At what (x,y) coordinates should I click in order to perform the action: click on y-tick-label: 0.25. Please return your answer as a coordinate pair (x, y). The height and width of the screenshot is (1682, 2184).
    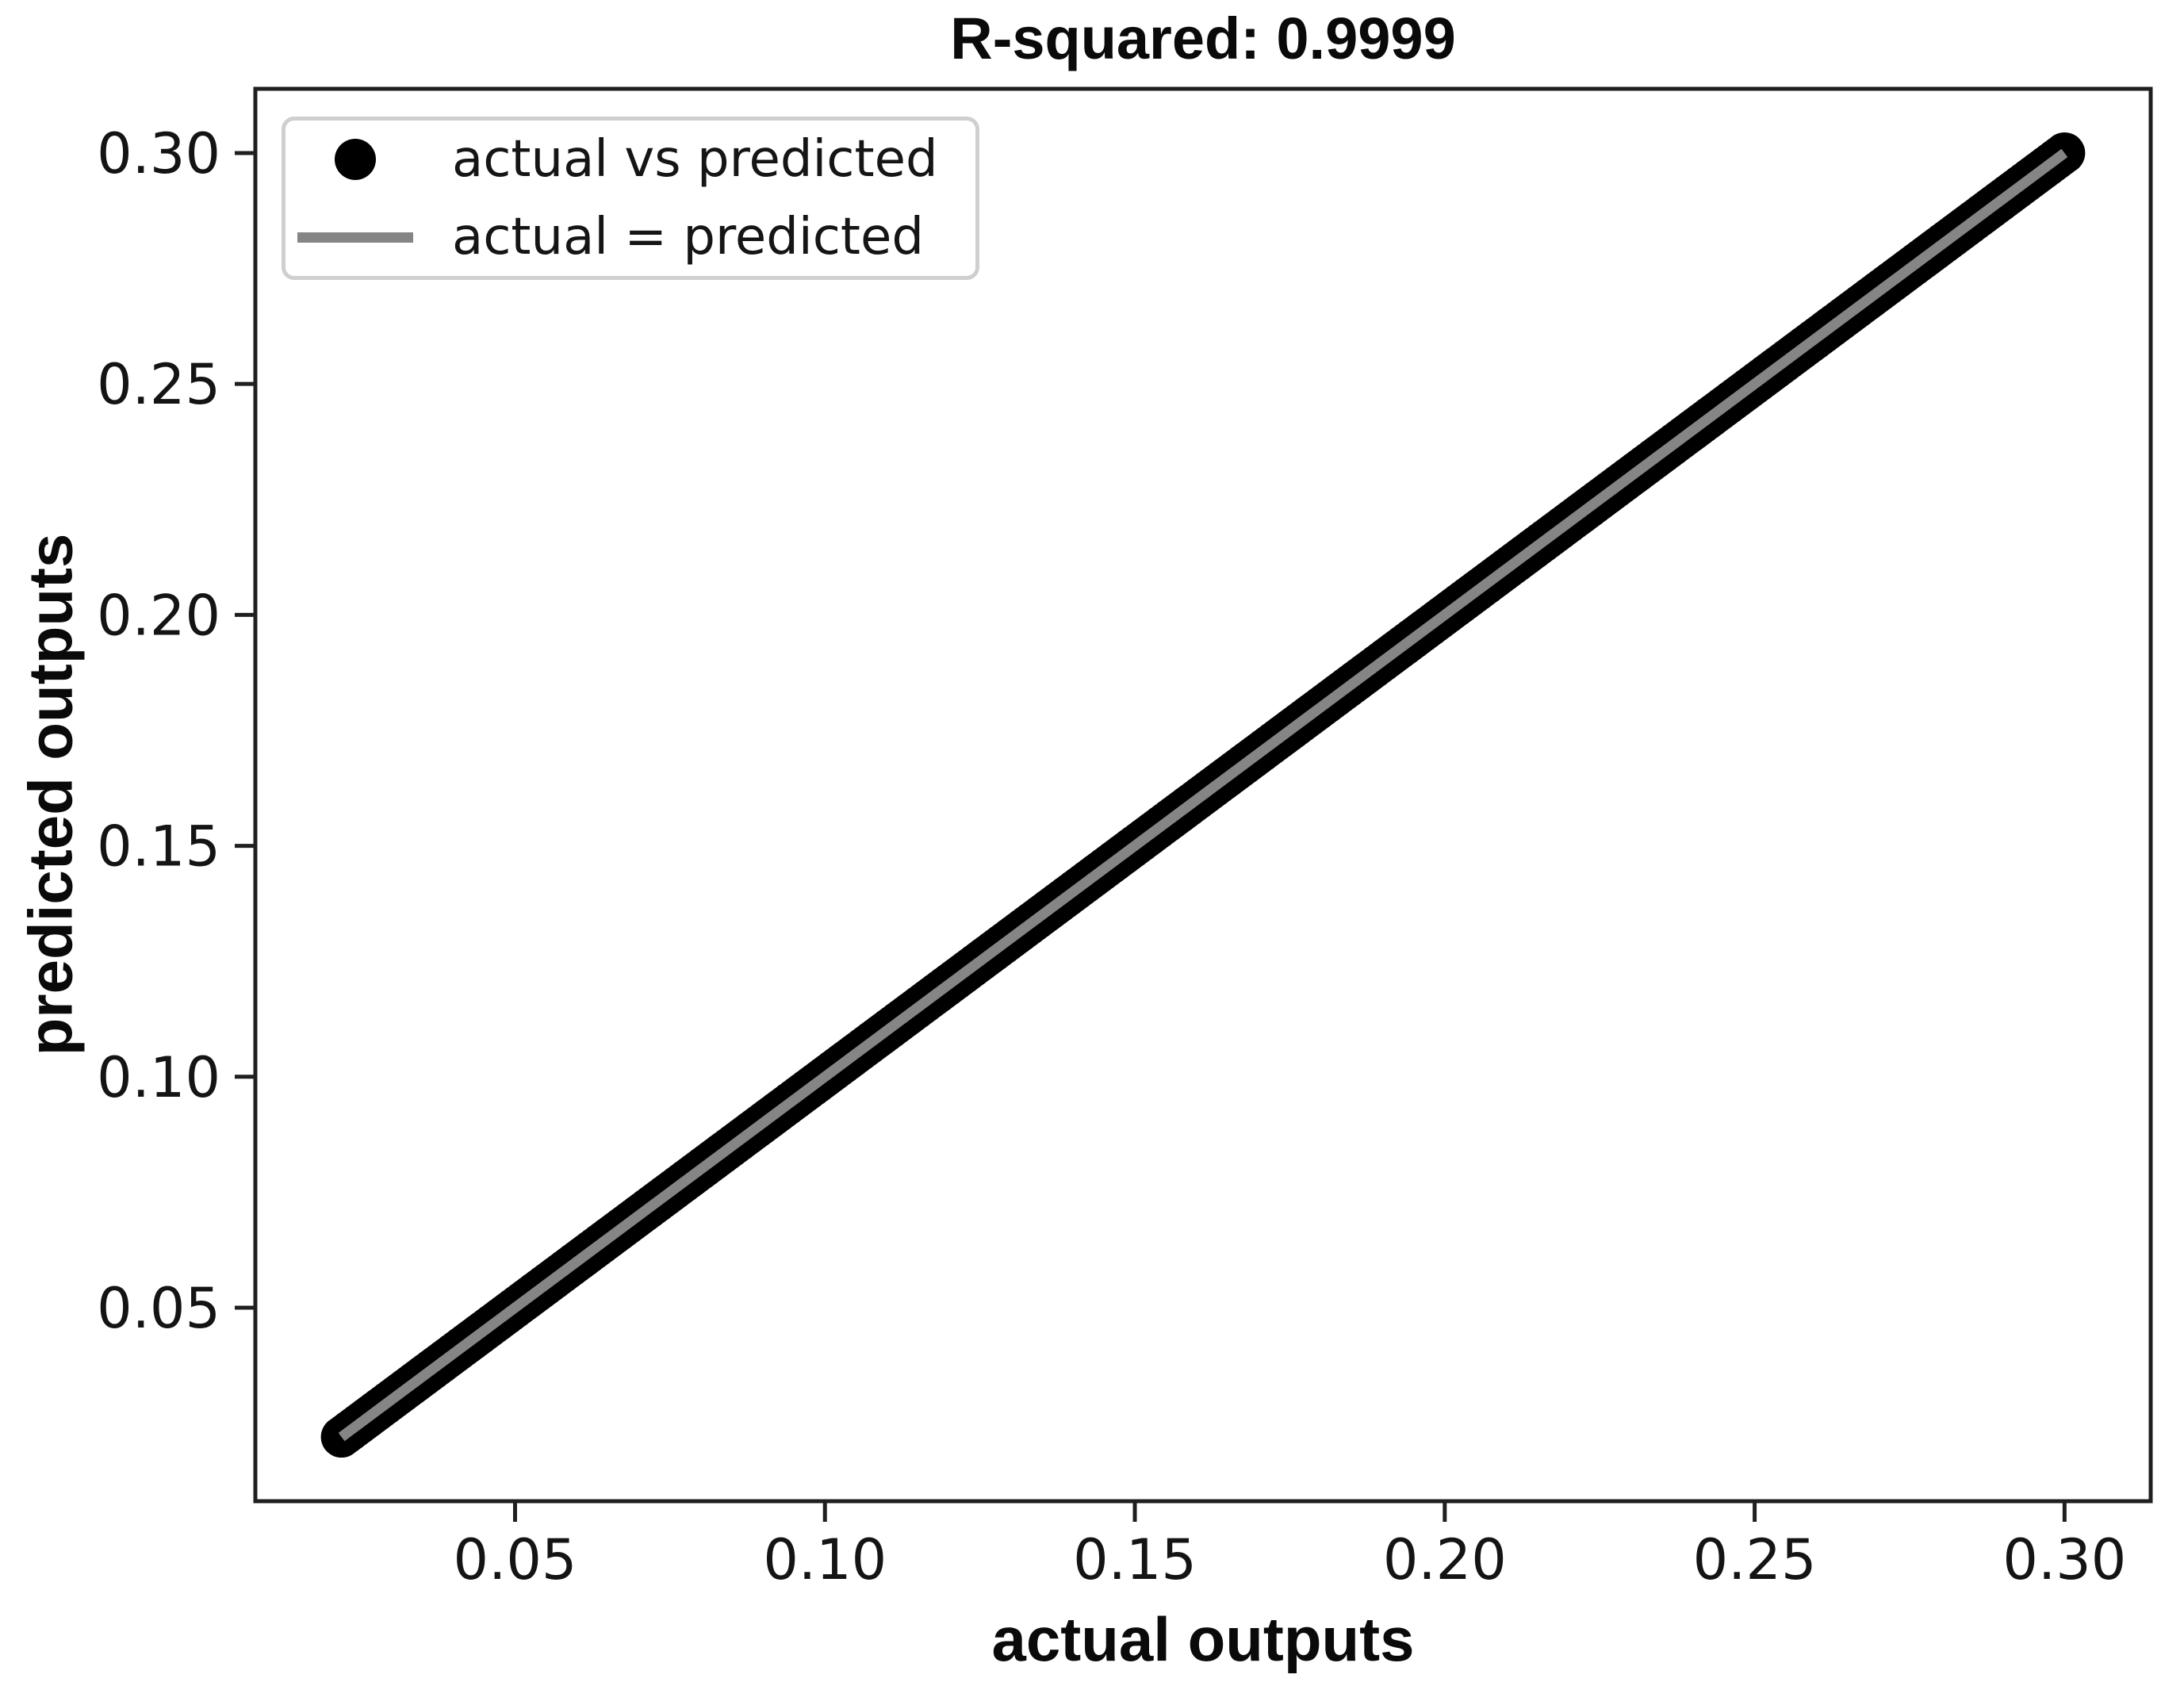
    Looking at the image, I should click on (158, 385).